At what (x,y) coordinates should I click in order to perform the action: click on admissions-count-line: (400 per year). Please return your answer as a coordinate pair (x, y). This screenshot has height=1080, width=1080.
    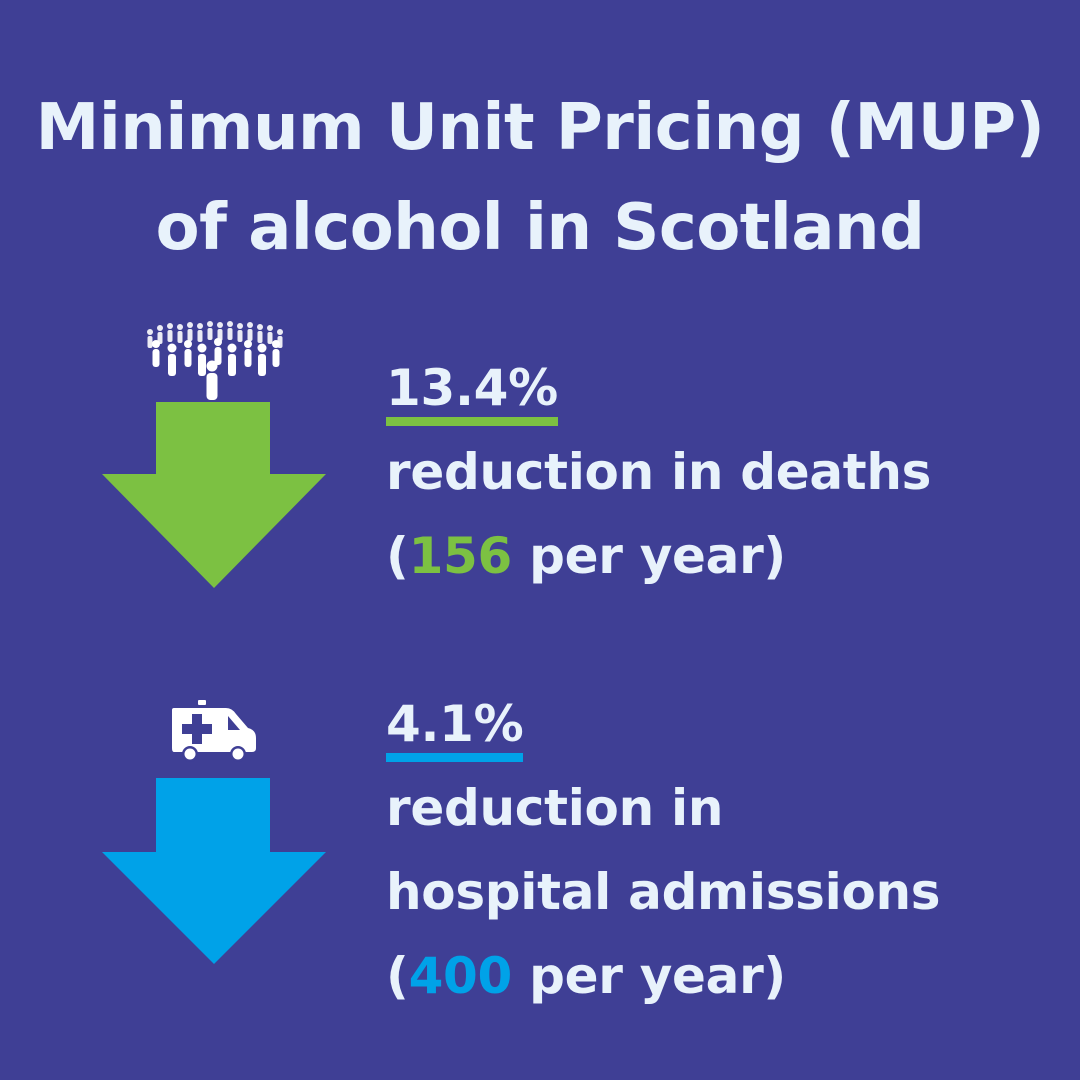
    Looking at the image, I should click on (663, 976).